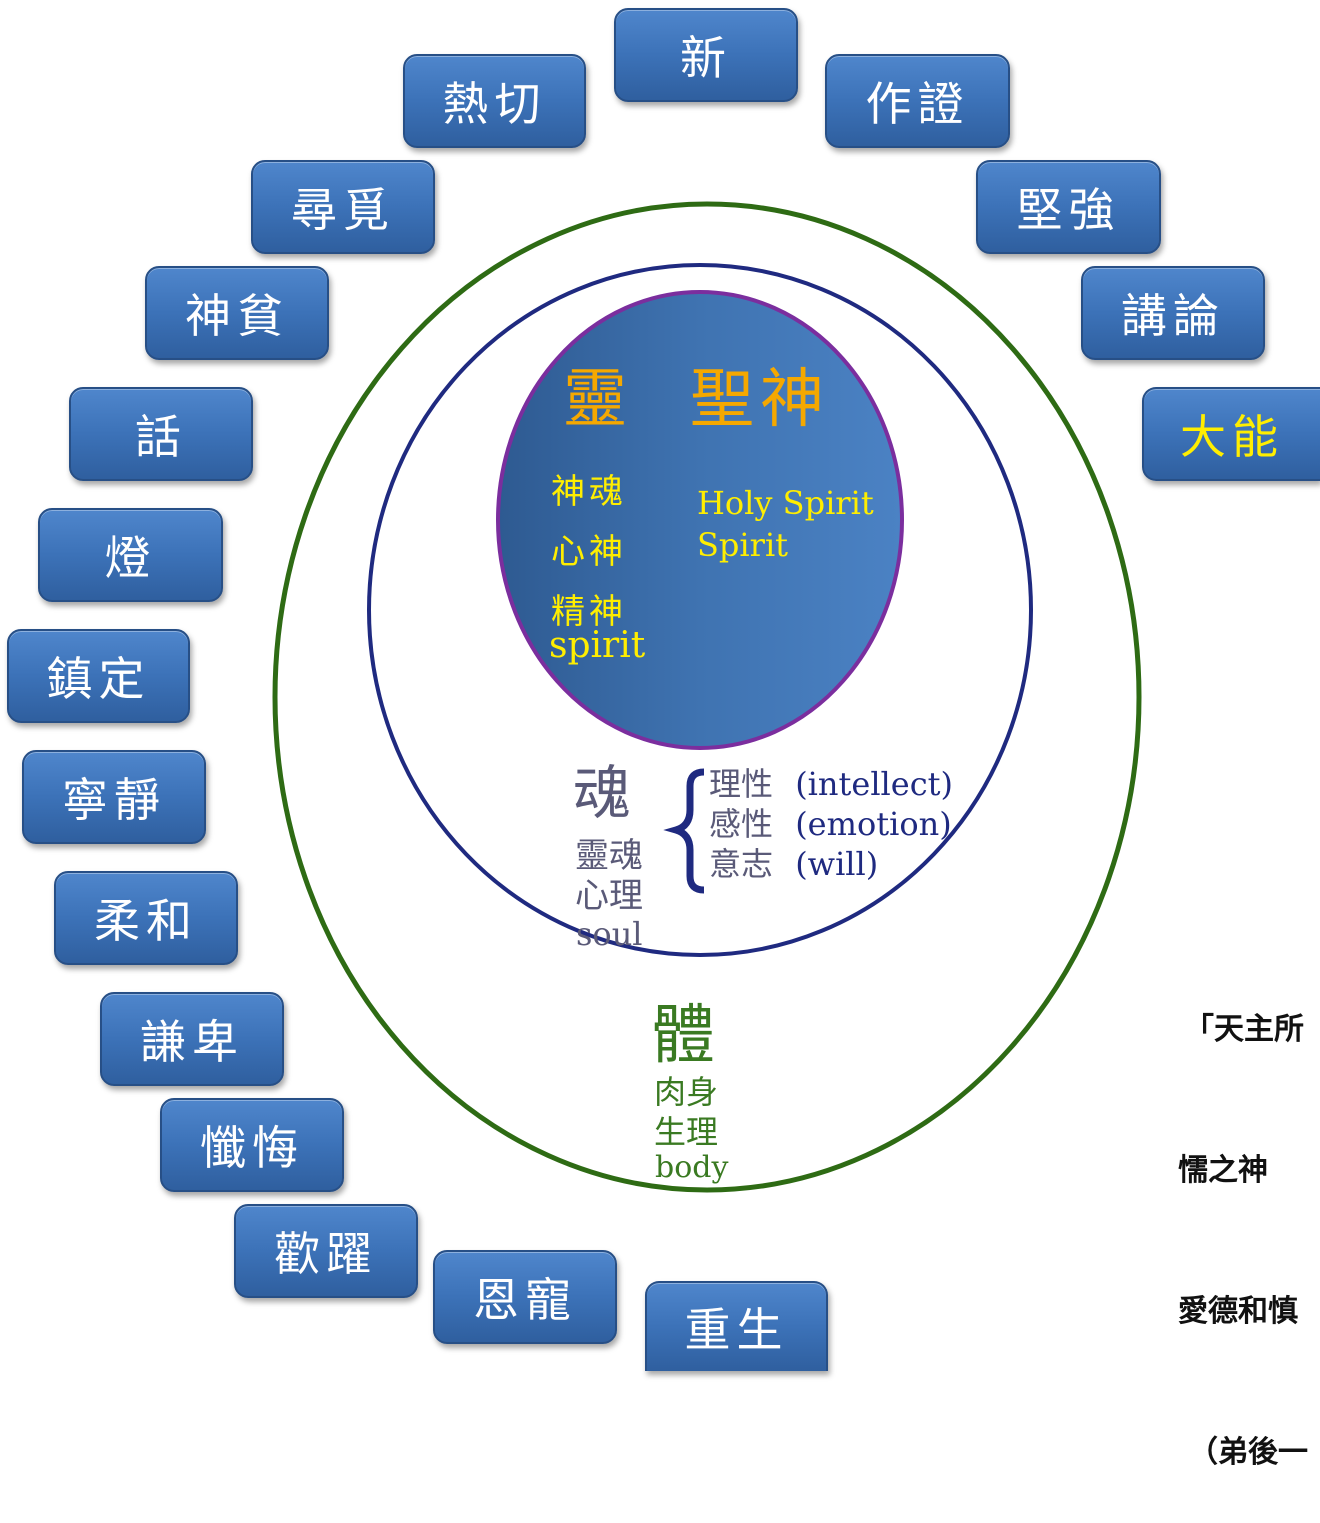  What do you see at coordinates (741, 864) in the screenshot?
I see `faculty-zh: 意志` at bounding box center [741, 864].